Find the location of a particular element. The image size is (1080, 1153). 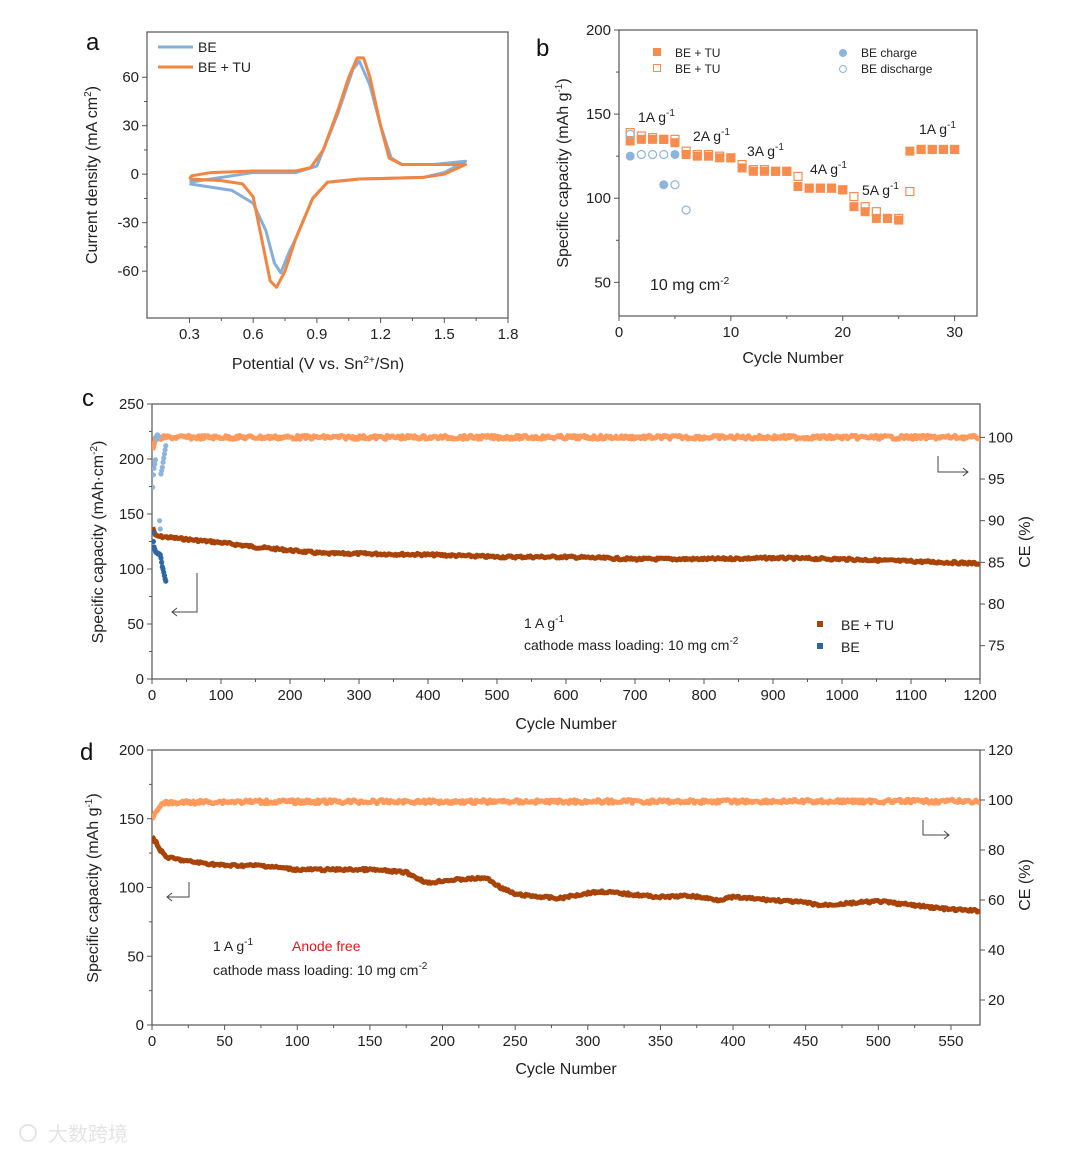

plot-frame-b is located at coordinates (798, 173).